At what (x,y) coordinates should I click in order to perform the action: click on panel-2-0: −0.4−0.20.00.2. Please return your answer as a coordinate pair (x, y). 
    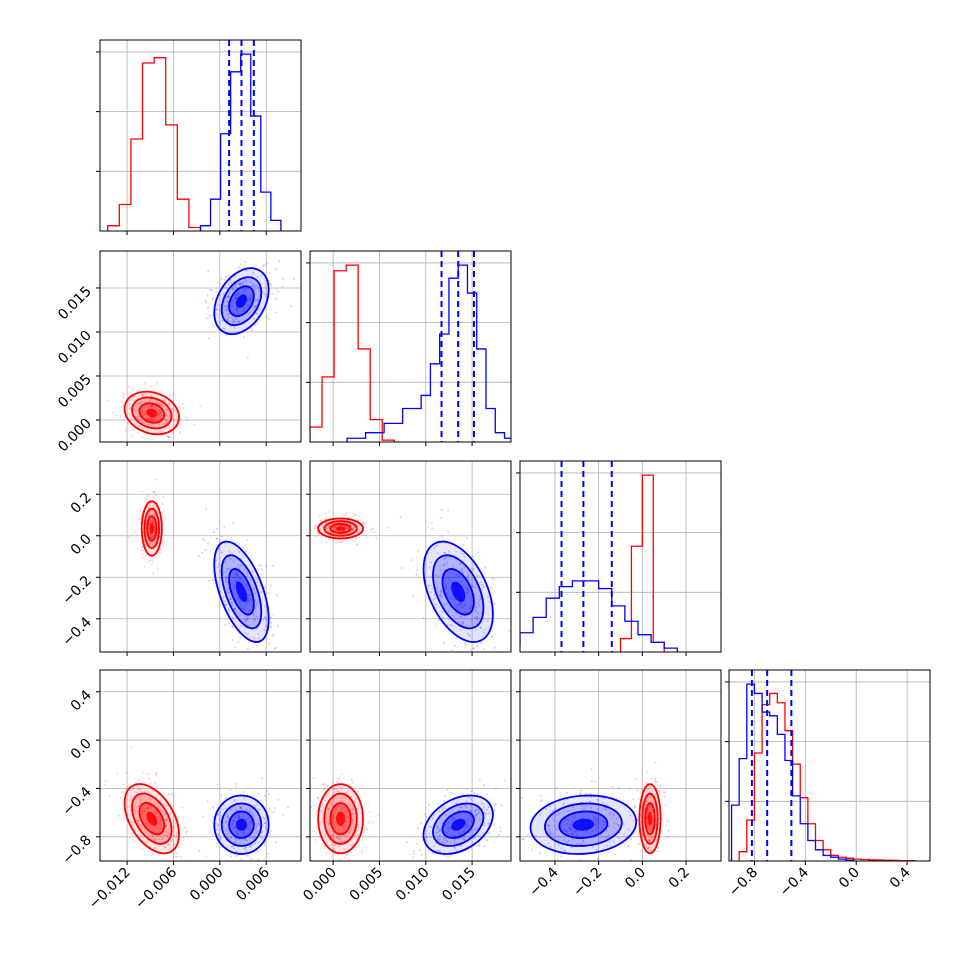
    Looking at the image, I should click on (180, 558).